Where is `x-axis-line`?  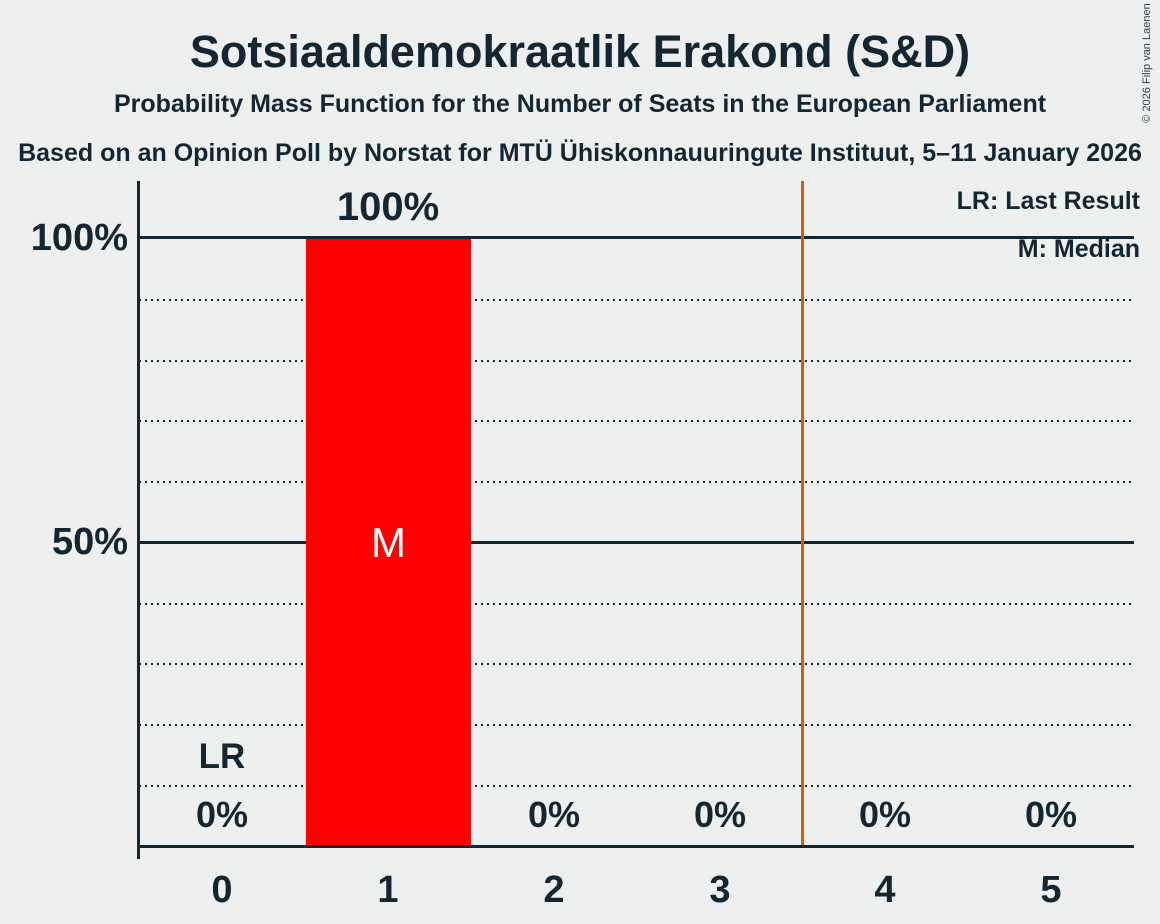
x-axis-line is located at coordinates (635, 846).